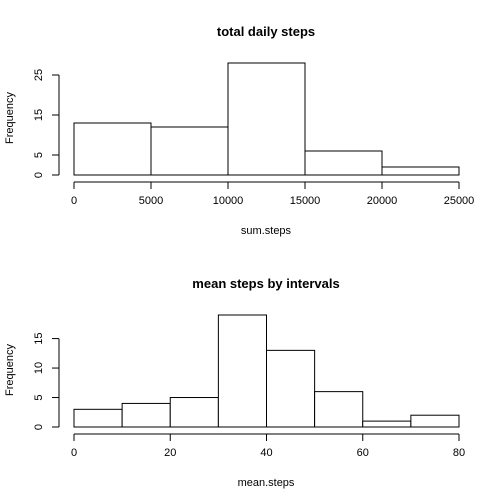 This screenshot has width=504, height=504. Describe the element at coordinates (305, 201) in the screenshot. I see `x-tick-label: 15000` at that location.